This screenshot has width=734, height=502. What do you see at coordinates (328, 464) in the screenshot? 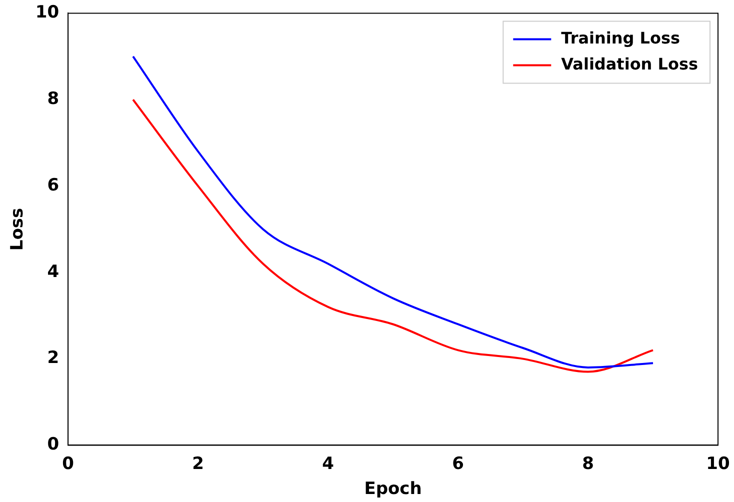
I see `x-tick-label: 4` at bounding box center [328, 464].